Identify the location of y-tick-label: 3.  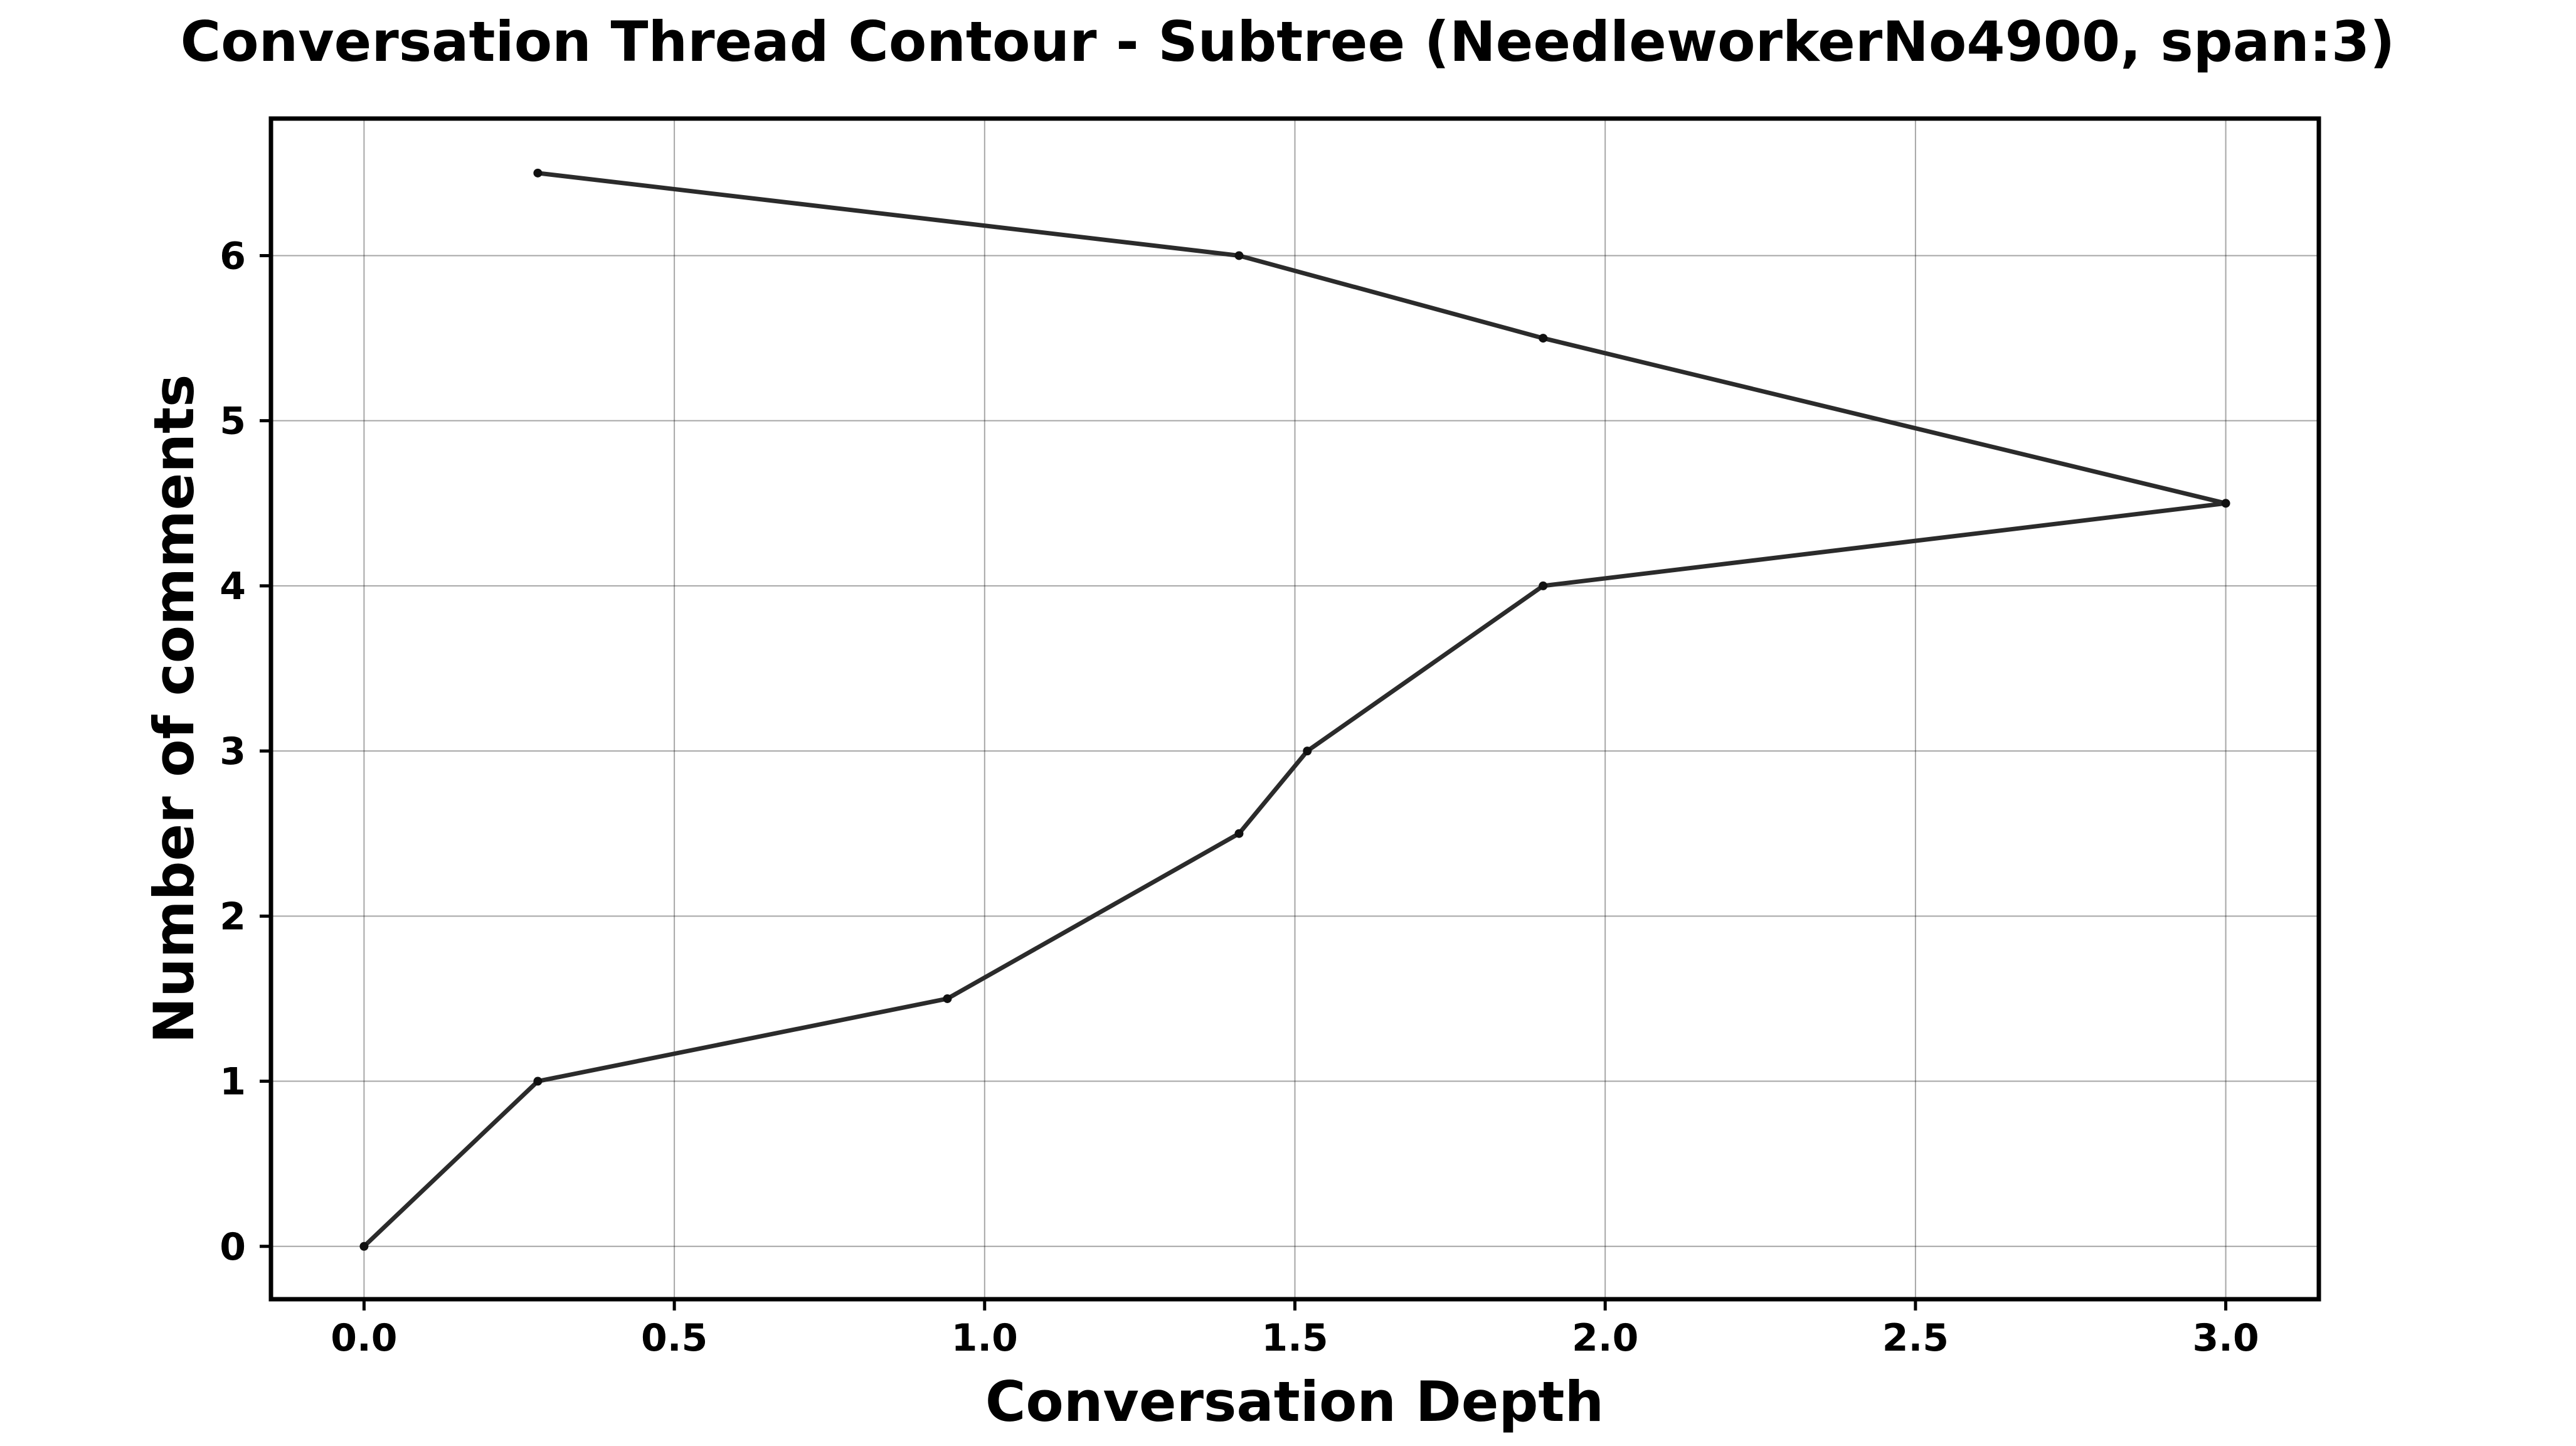
(233, 752).